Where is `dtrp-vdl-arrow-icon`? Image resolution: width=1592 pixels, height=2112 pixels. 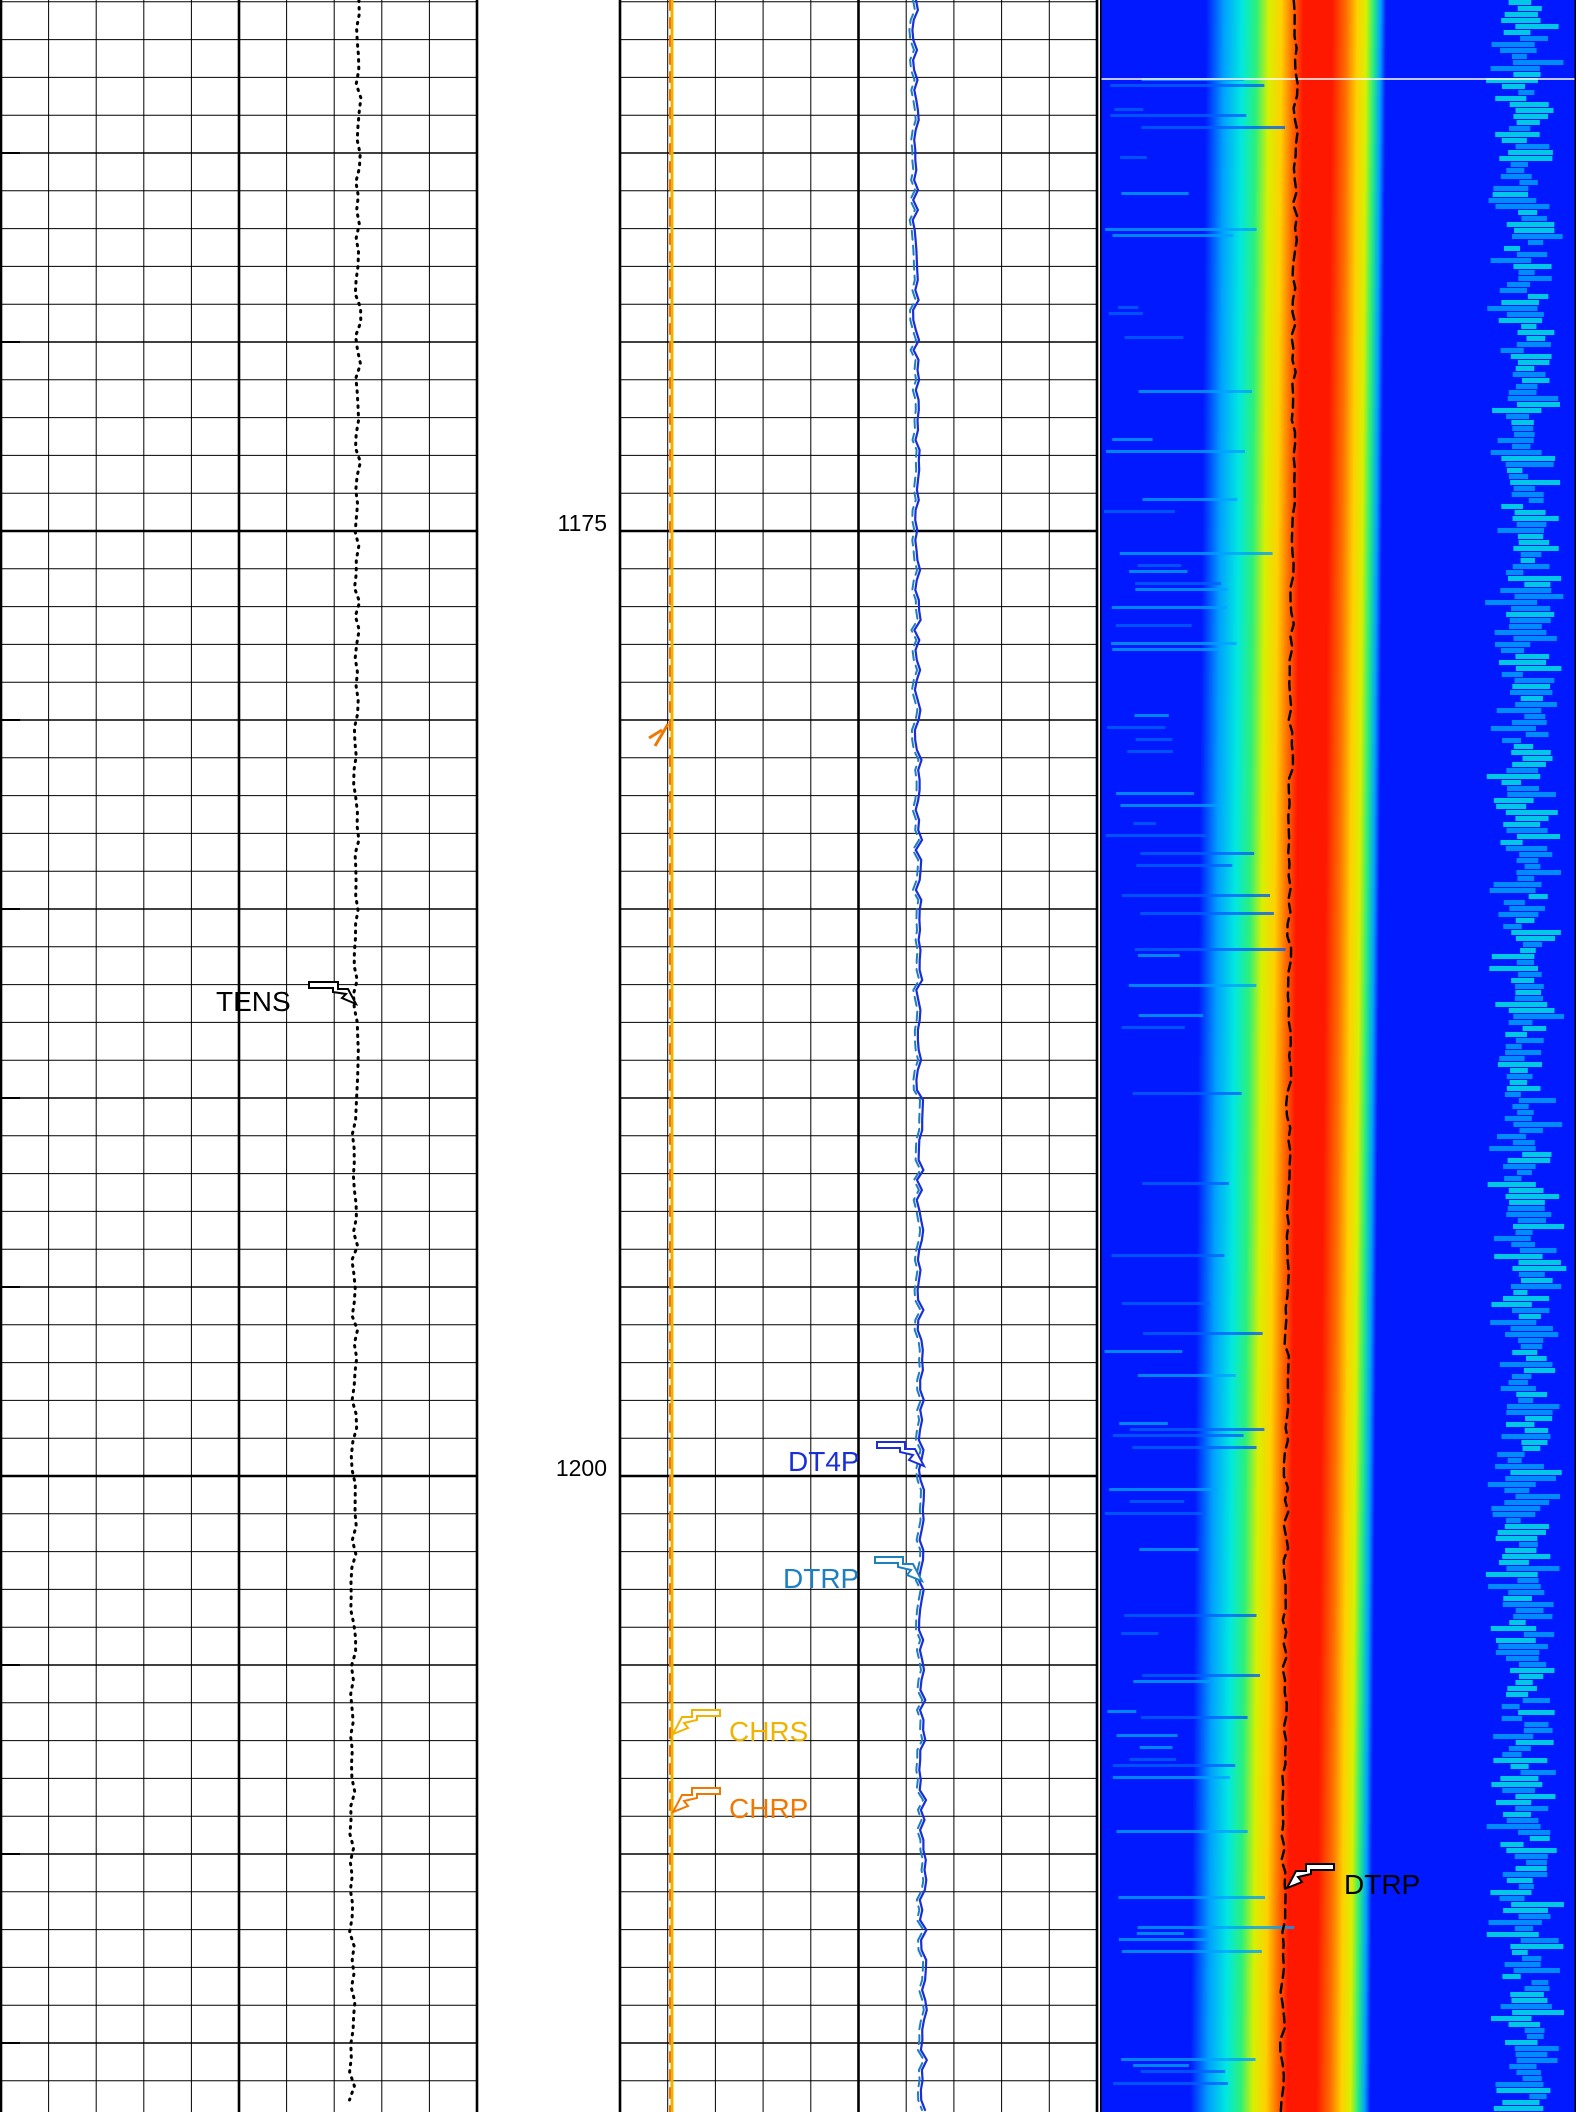 dtrp-vdl-arrow-icon is located at coordinates (1309, 1876).